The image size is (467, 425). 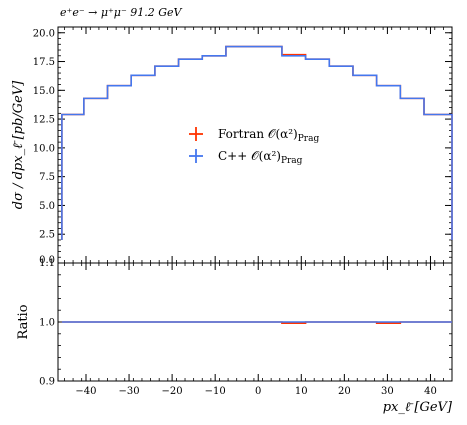 What do you see at coordinates (387, 391) in the screenshot?
I see `x-tick-label: 30` at bounding box center [387, 391].